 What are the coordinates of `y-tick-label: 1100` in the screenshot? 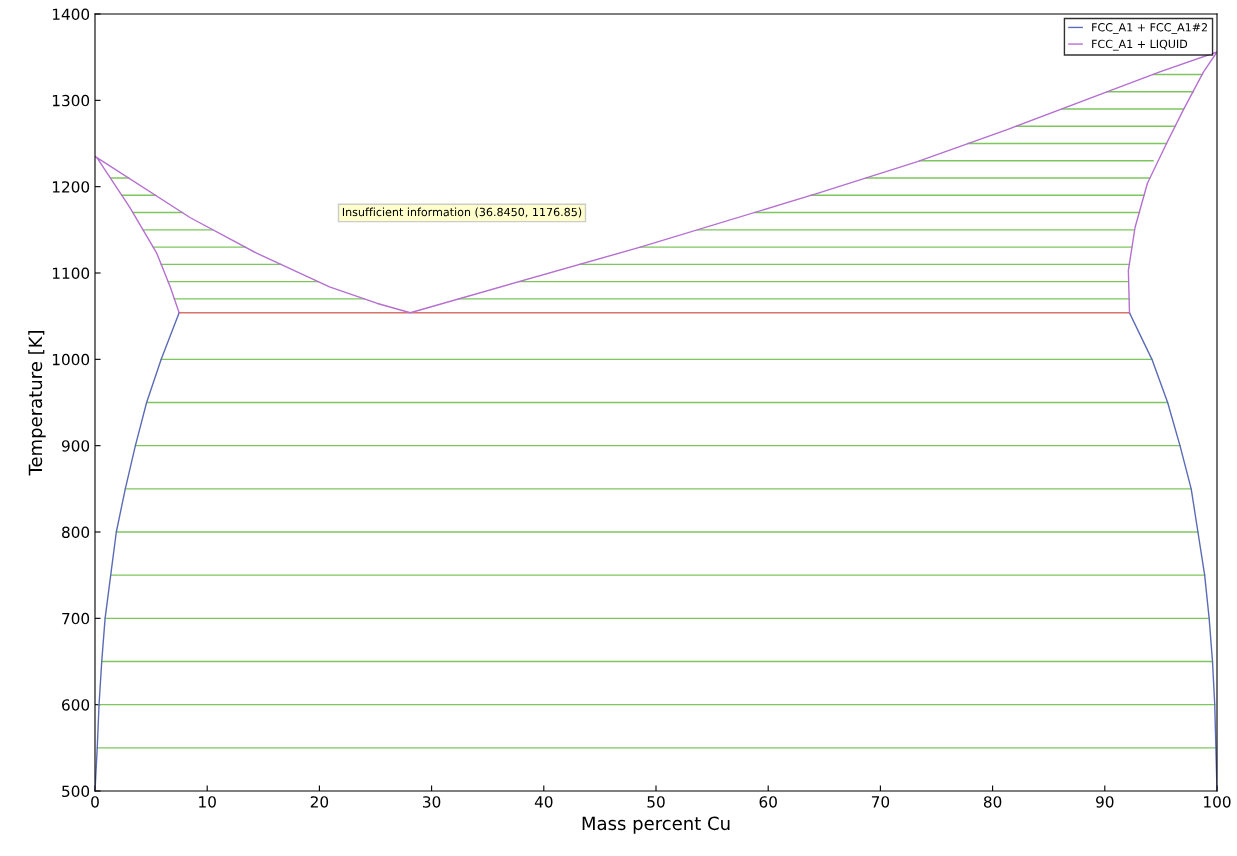 It's located at (71, 273).